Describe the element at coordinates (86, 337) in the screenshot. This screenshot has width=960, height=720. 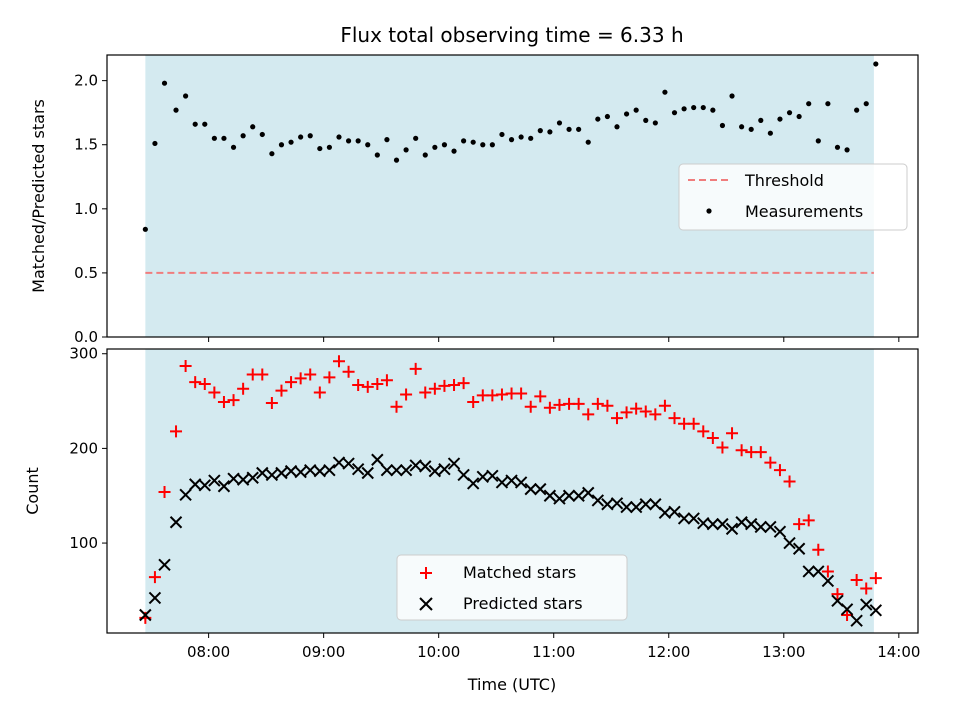
I see `top-y-tick-label: 0.0` at that location.